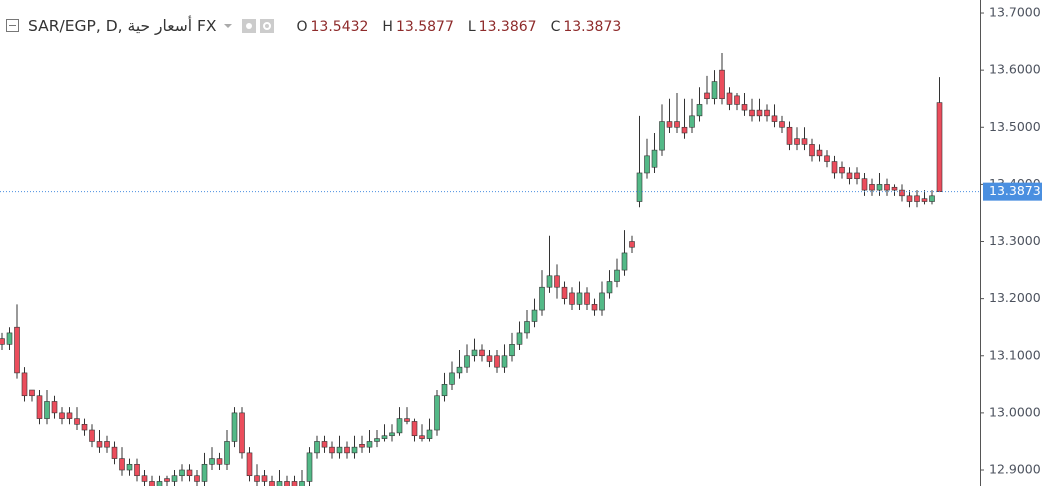 This screenshot has width=1042, height=486. What do you see at coordinates (1015, 354) in the screenshot?
I see `y-tick-label: 13.1000` at bounding box center [1015, 354].